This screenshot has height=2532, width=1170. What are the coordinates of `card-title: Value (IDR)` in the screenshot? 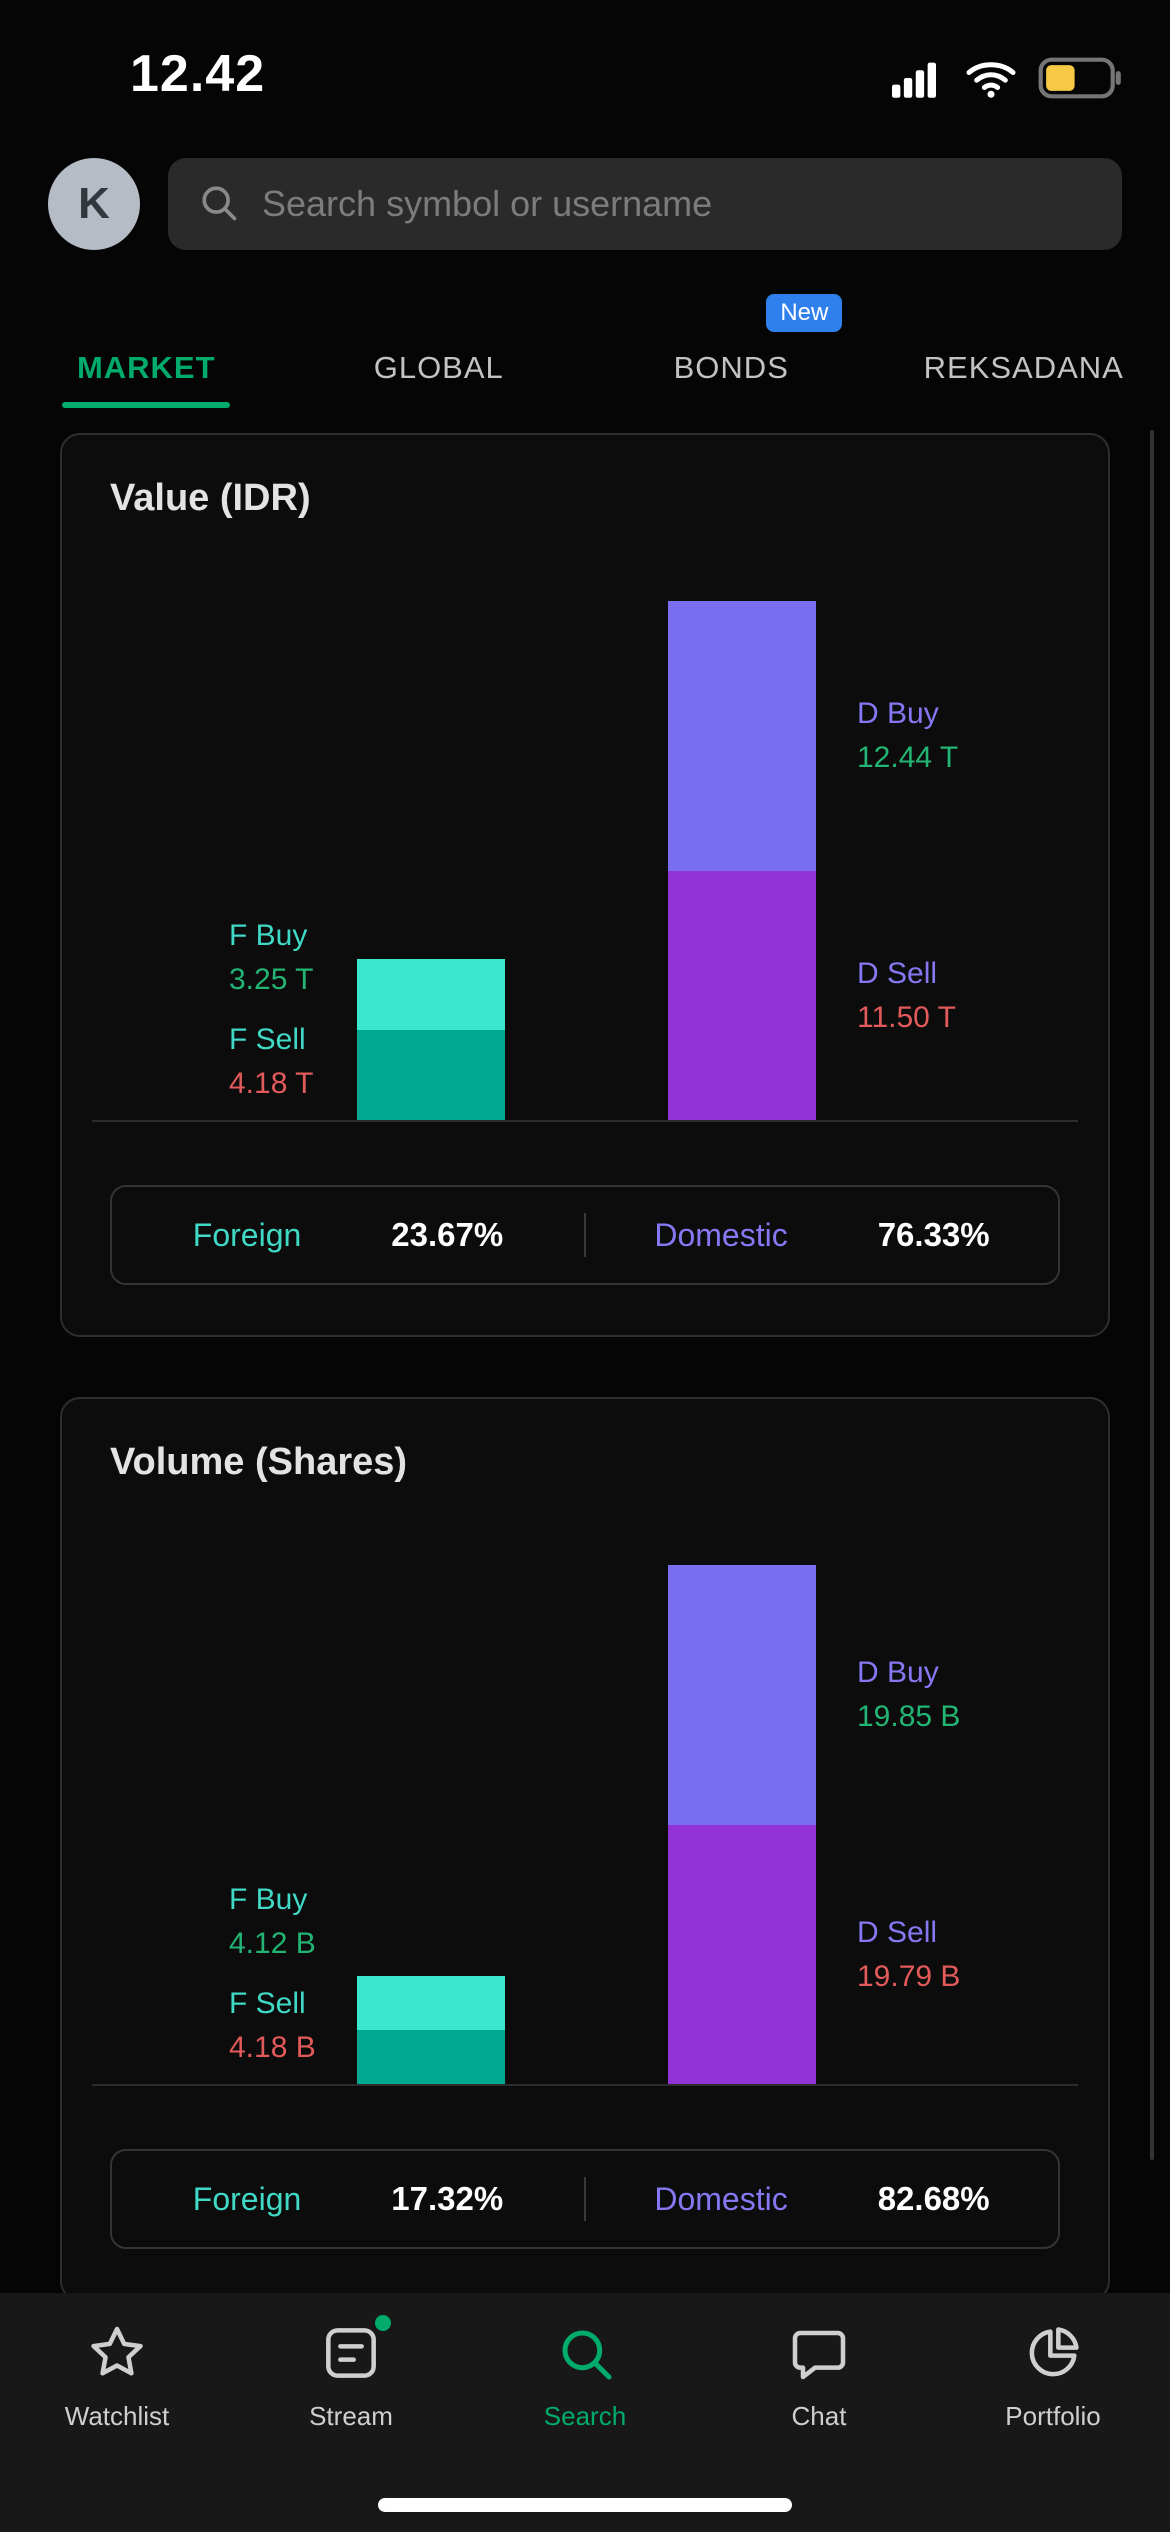 It's located at (210, 498).